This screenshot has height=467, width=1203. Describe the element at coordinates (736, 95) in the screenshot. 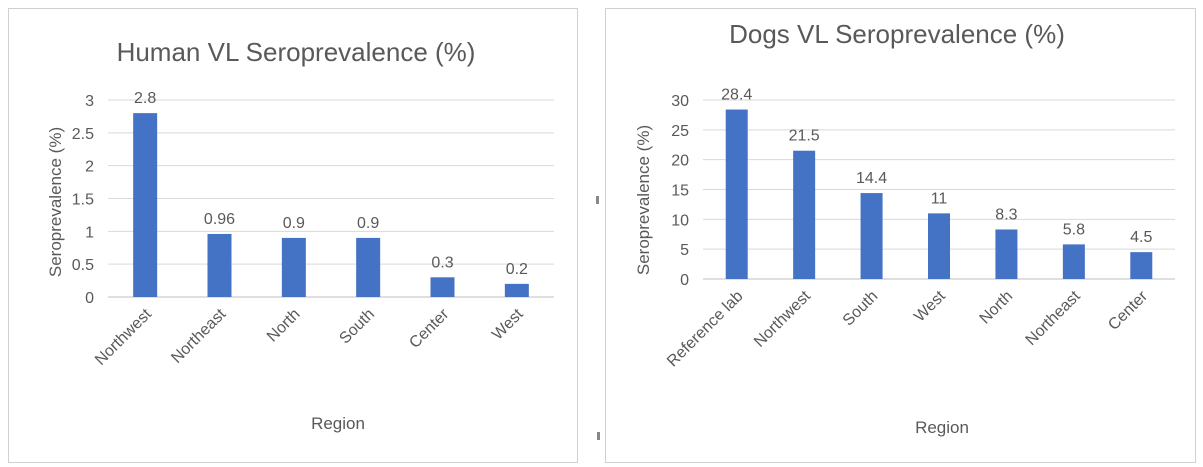

I see `data-label: 28.4` at that location.